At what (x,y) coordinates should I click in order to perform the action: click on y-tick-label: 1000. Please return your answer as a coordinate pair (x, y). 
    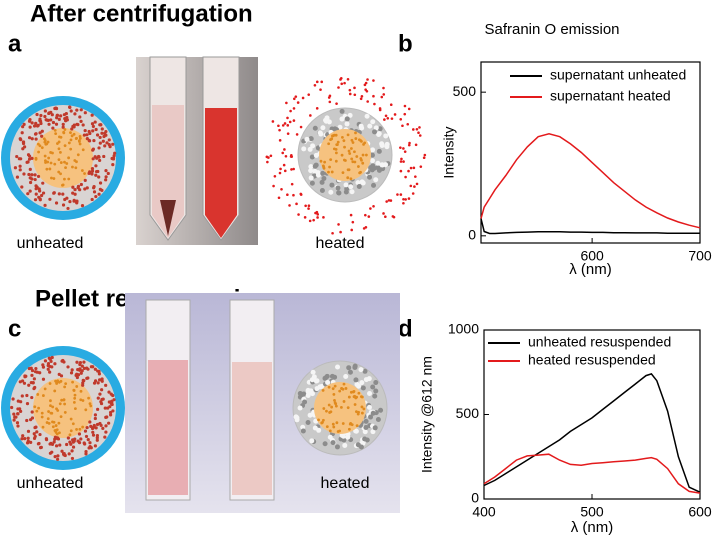
    Looking at the image, I should click on (463, 329).